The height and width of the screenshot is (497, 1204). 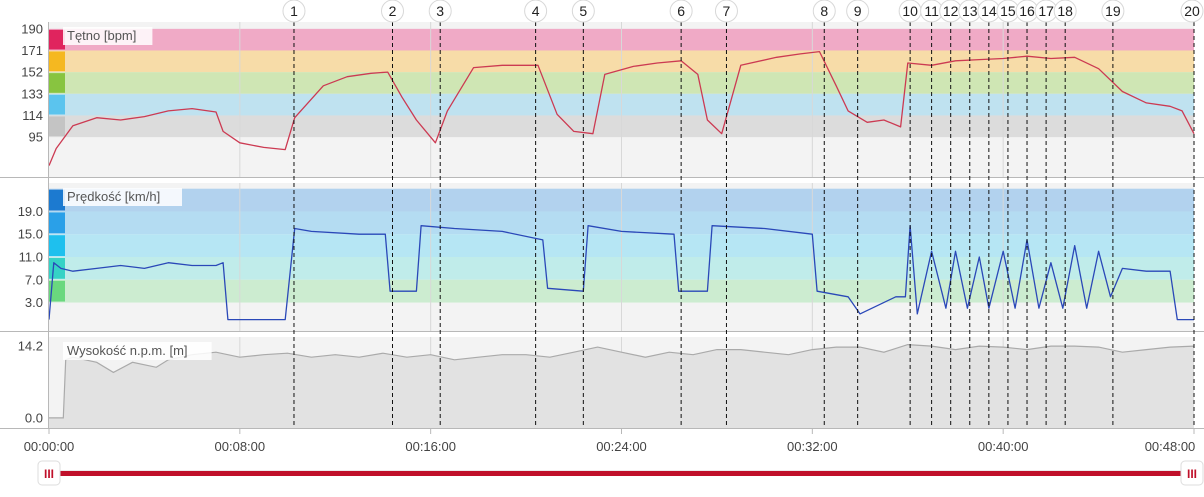 I want to click on lap-marker-label: 18, so click(x=1065, y=11).